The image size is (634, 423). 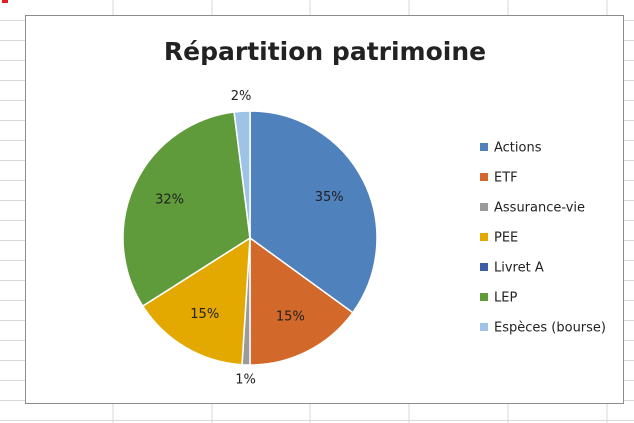 I want to click on data-label: 32%, so click(x=169, y=200).